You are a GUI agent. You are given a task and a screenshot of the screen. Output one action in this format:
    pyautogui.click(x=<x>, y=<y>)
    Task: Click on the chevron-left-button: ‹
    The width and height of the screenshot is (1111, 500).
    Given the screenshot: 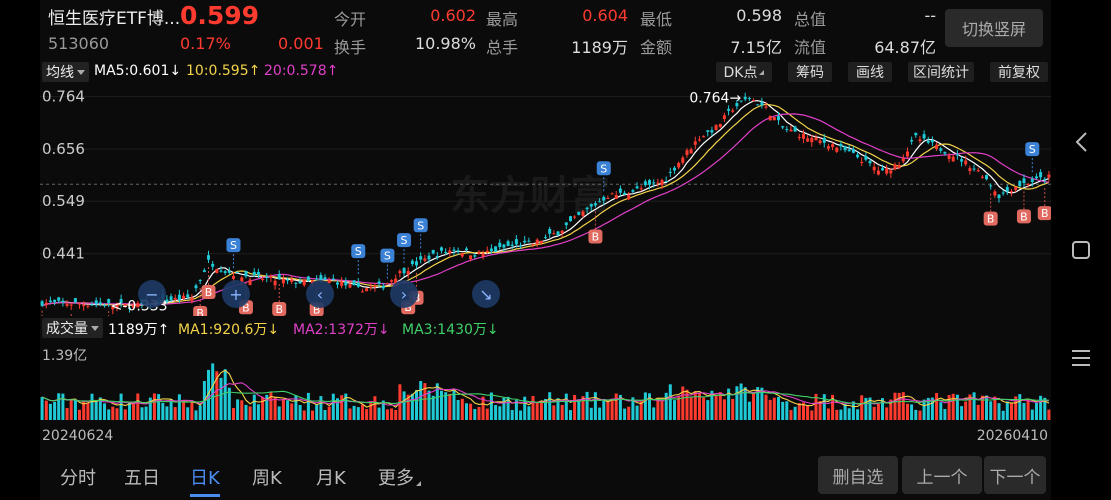 What is the action you would take?
    pyautogui.click(x=320, y=294)
    